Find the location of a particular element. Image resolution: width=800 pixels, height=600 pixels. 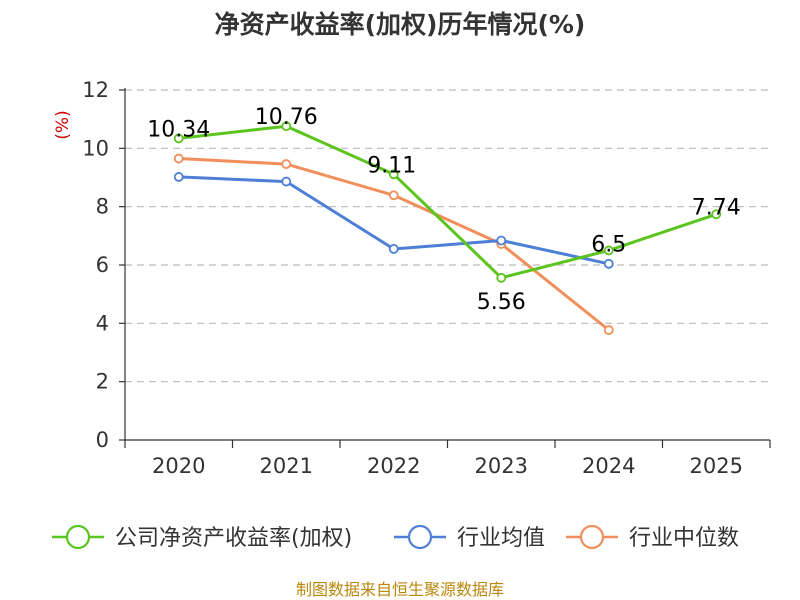

point-0-2022 is located at coordinates (393, 174).